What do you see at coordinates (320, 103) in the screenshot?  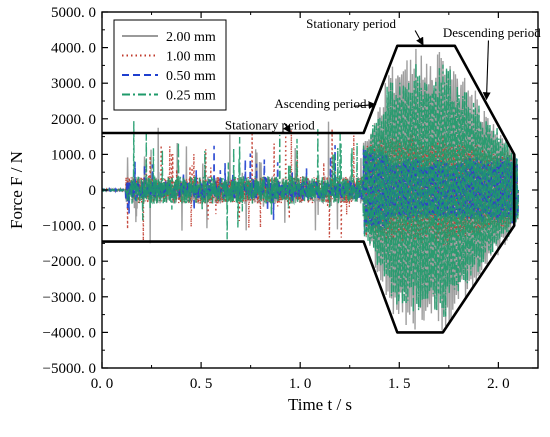 I see `annotation-label-1: Ascending period` at bounding box center [320, 103].